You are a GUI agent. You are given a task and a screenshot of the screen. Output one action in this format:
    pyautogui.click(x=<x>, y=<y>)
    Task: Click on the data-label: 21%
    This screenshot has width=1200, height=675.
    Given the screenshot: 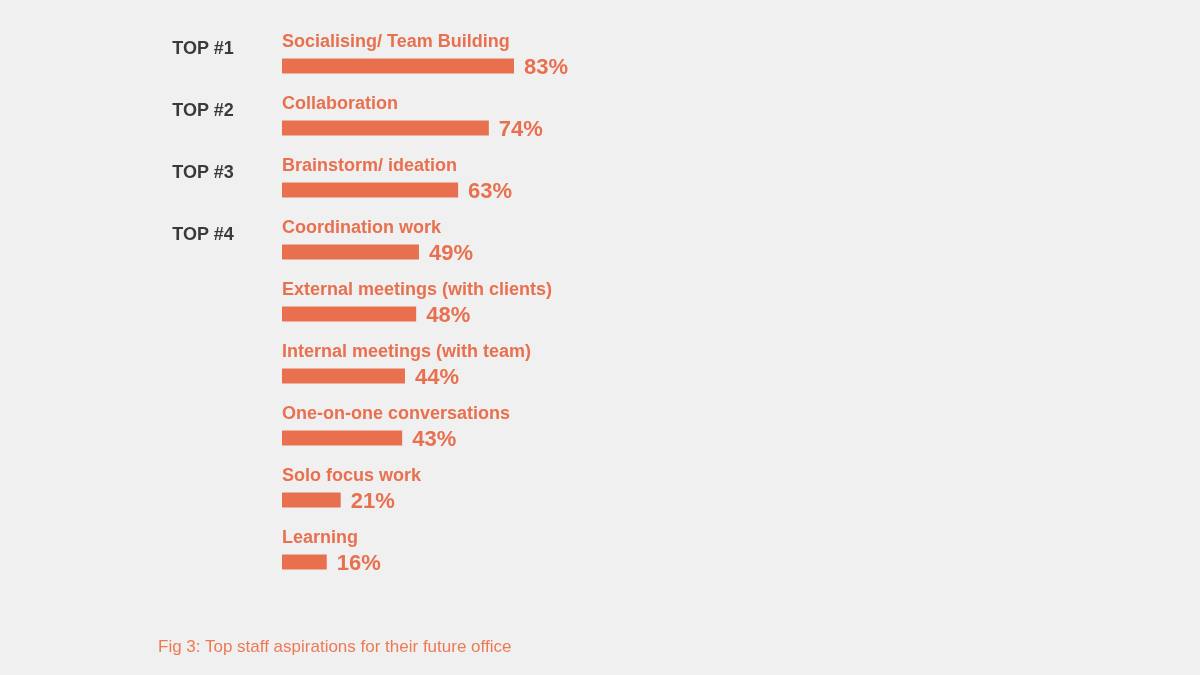 What is the action you would take?
    pyautogui.click(x=372, y=500)
    